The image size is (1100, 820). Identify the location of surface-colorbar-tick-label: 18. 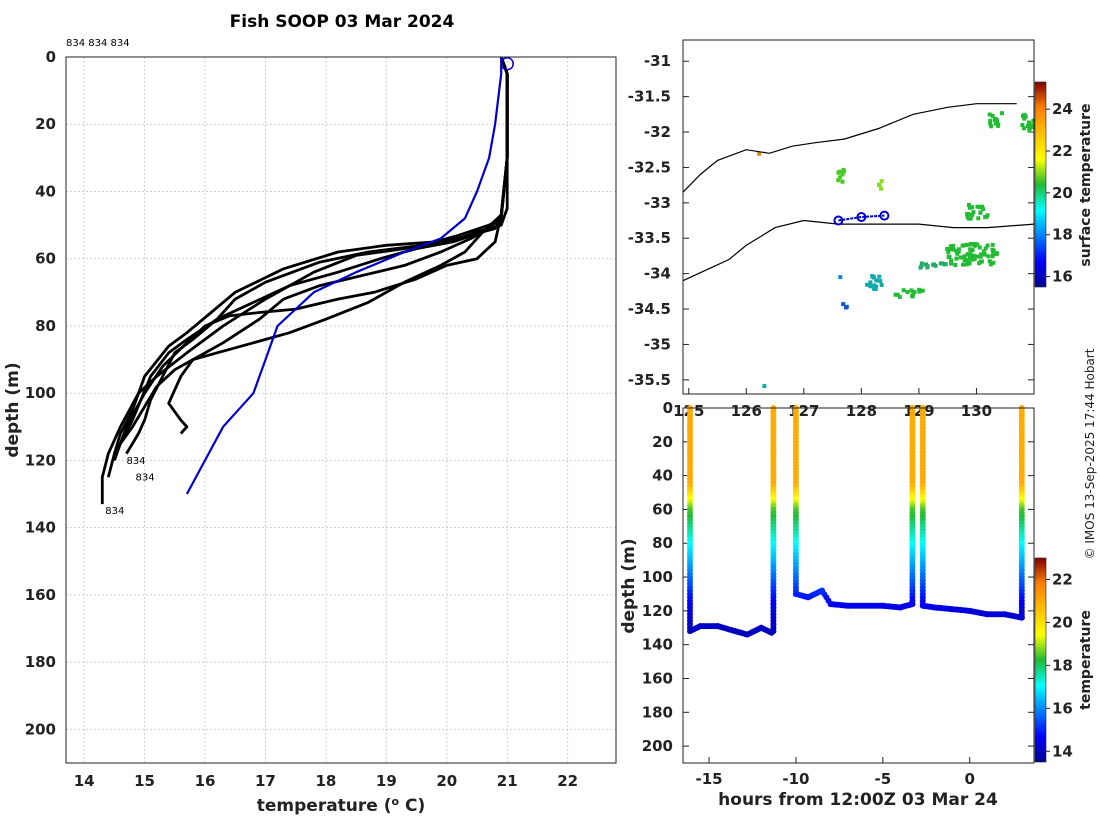
(1062, 235).